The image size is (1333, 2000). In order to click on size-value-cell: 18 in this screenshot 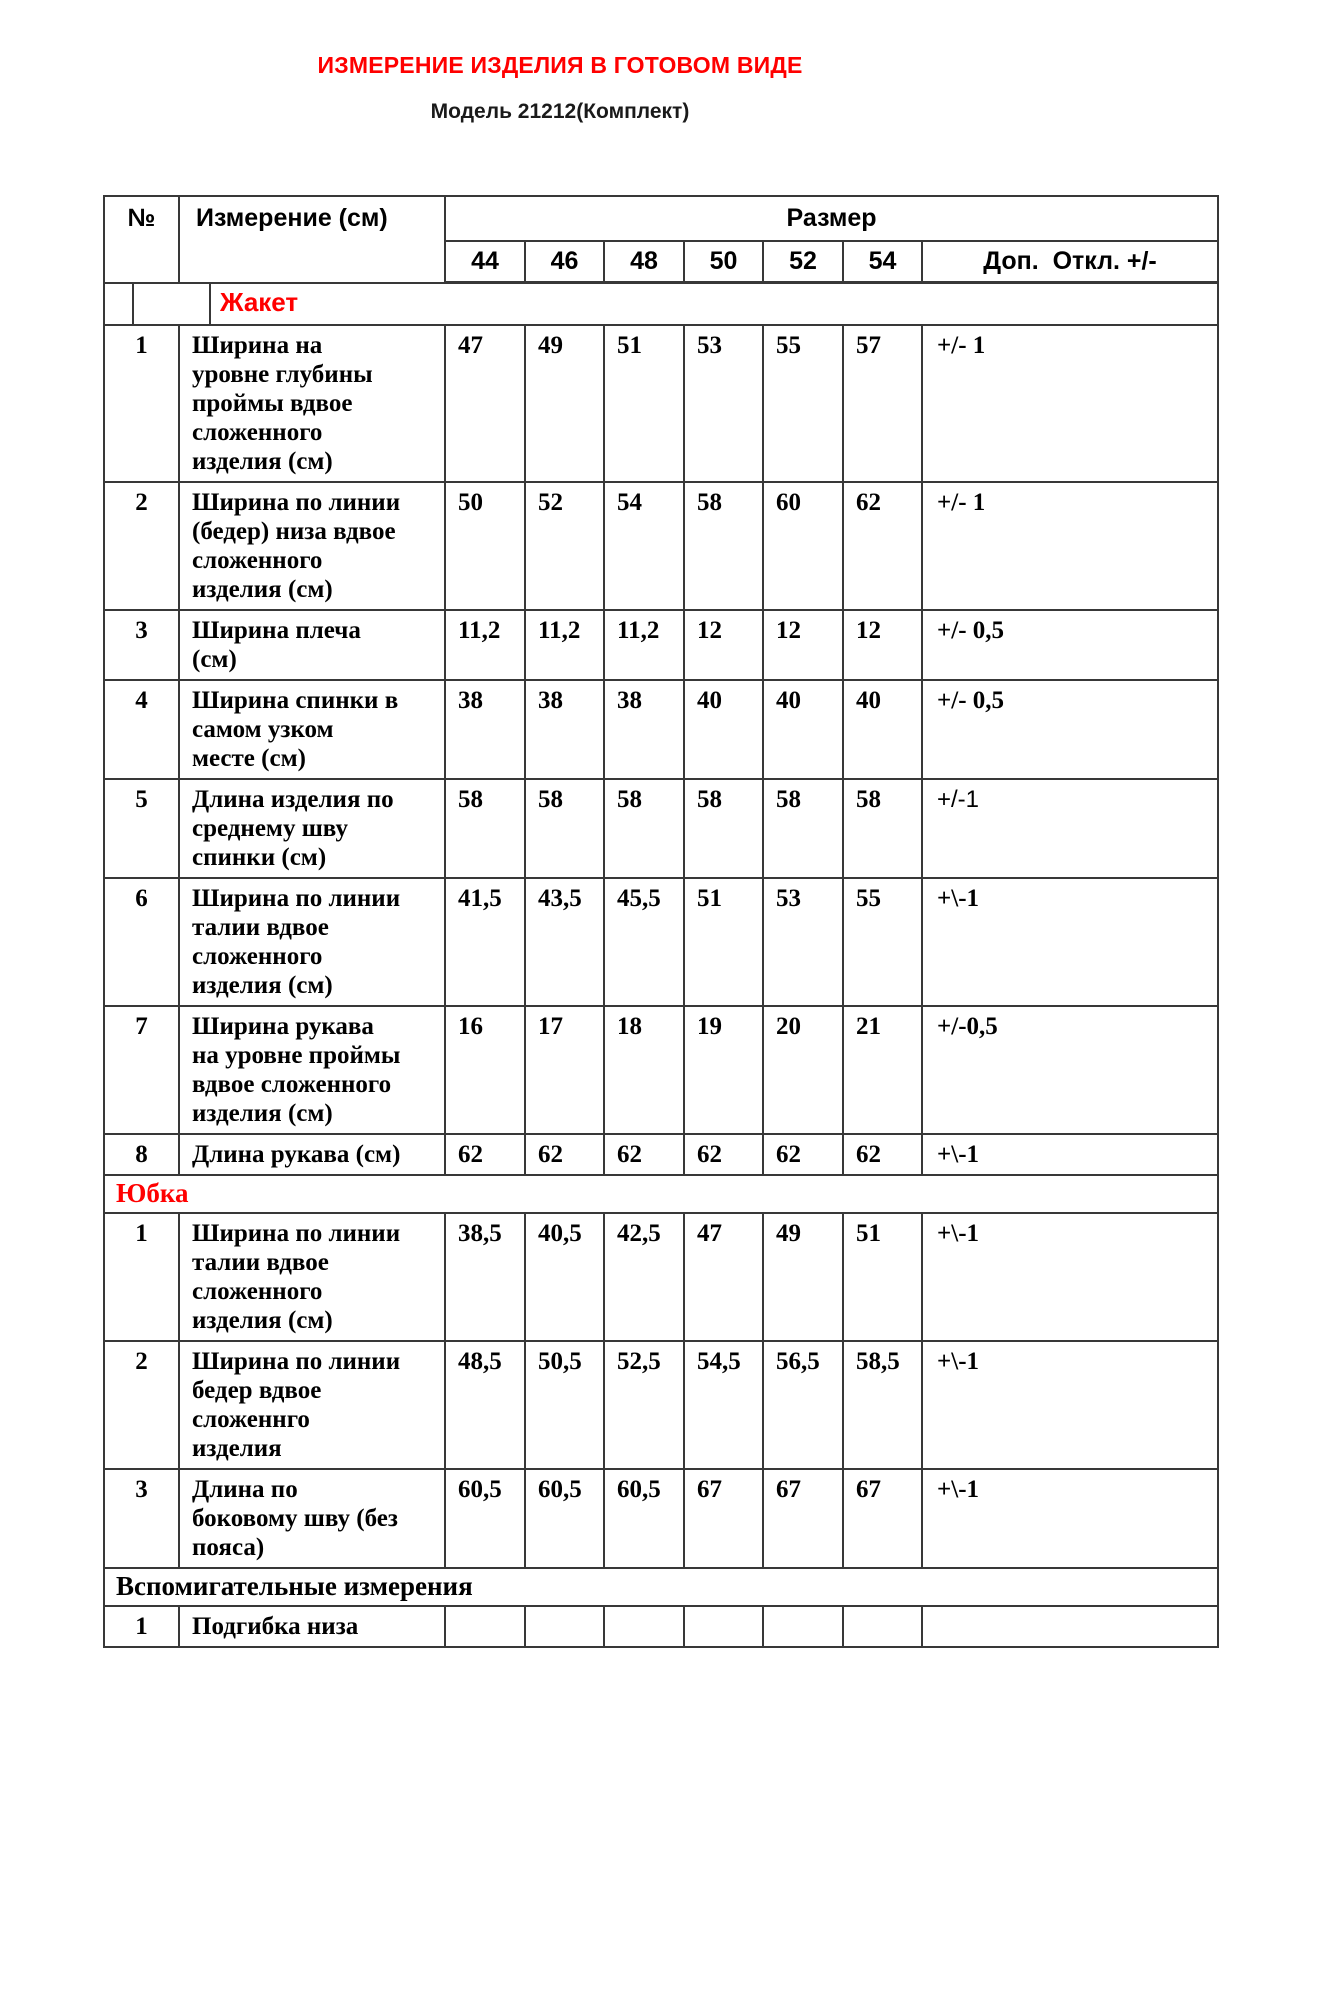, I will do `click(644, 1070)`.